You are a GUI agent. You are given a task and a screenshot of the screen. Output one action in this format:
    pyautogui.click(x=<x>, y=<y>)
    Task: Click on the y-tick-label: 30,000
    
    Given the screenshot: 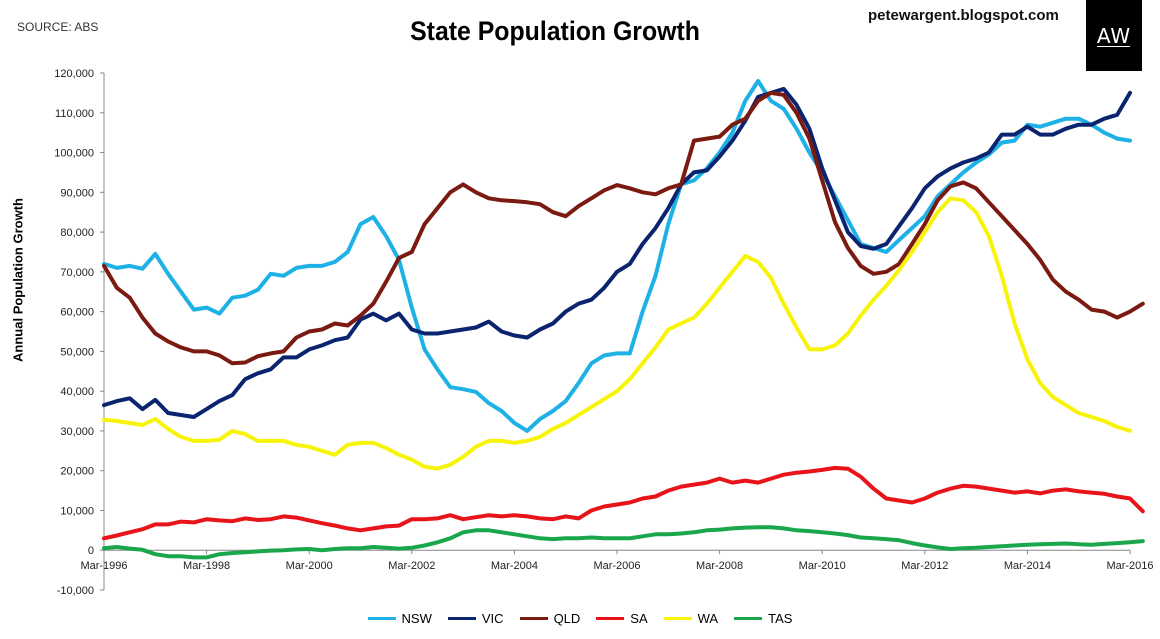 What is the action you would take?
    pyautogui.click(x=77, y=432)
    